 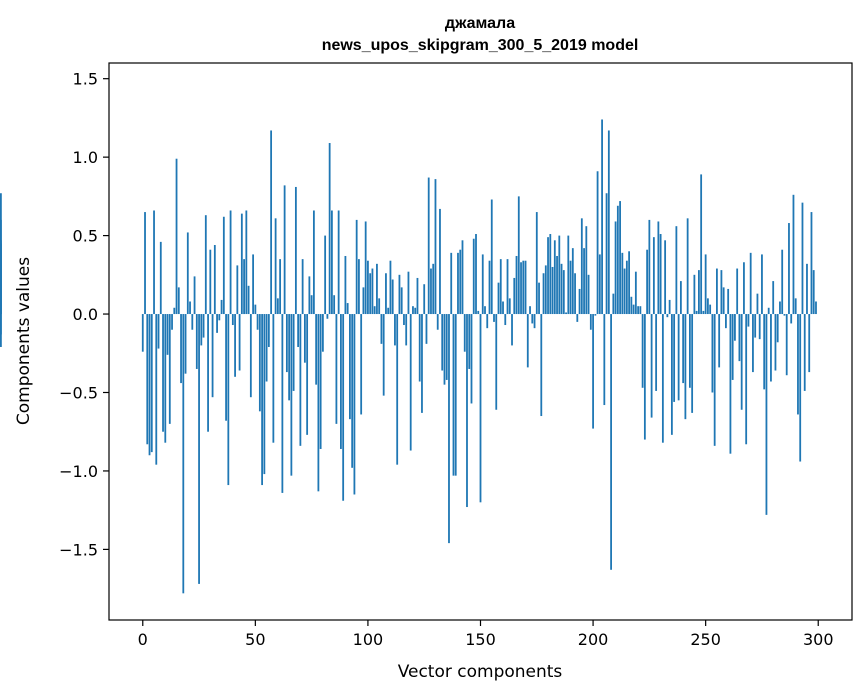 What do you see at coordinates (480, 639) in the screenshot?
I see `x-tick-label: 150` at bounding box center [480, 639].